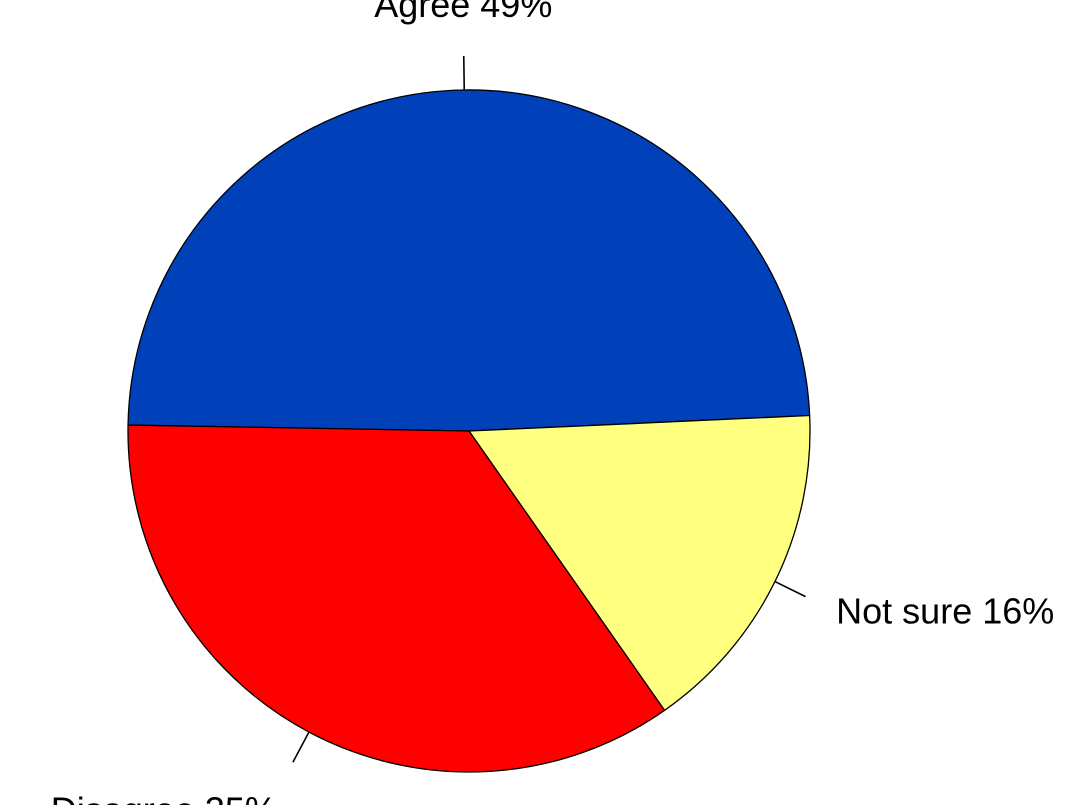 The width and height of the screenshot is (1066, 805). What do you see at coordinates (463, 12) in the screenshot?
I see `slice-label-agree: Agree 49%` at bounding box center [463, 12].